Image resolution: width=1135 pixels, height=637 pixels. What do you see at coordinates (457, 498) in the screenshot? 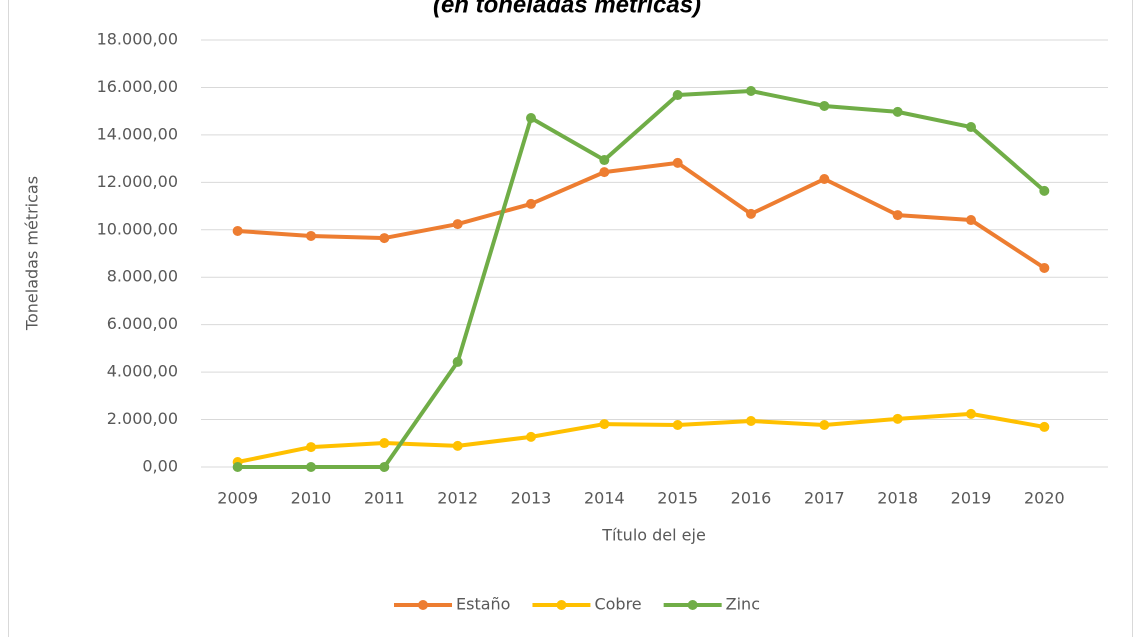
I see `x-tick-label: 2012` at bounding box center [457, 498].